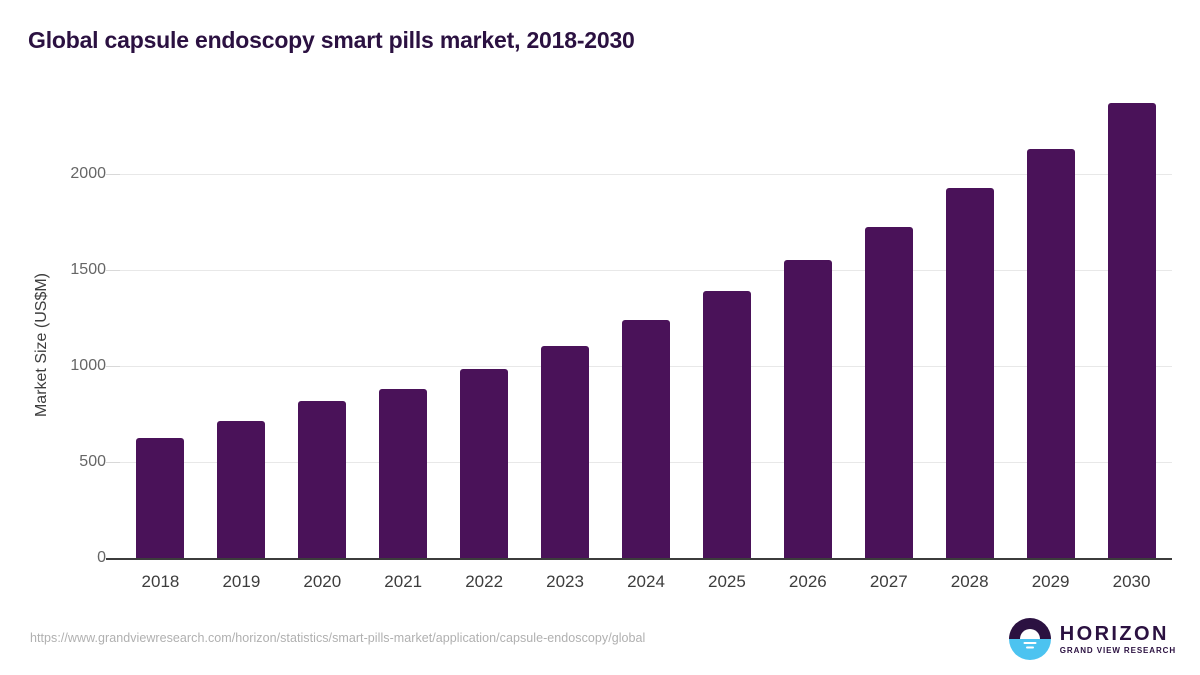  I want to click on x-axis-line, so click(639, 559).